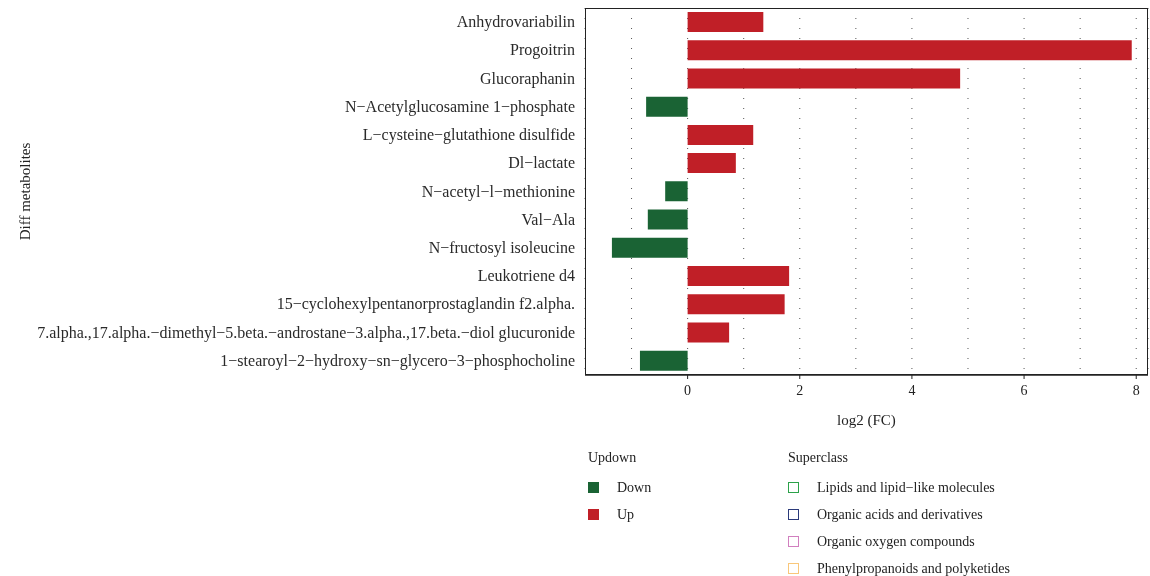 The height and width of the screenshot is (576, 1150). Describe the element at coordinates (906, 487) in the screenshot. I see `legend-label: Lipids and lipid−like molecules` at that location.